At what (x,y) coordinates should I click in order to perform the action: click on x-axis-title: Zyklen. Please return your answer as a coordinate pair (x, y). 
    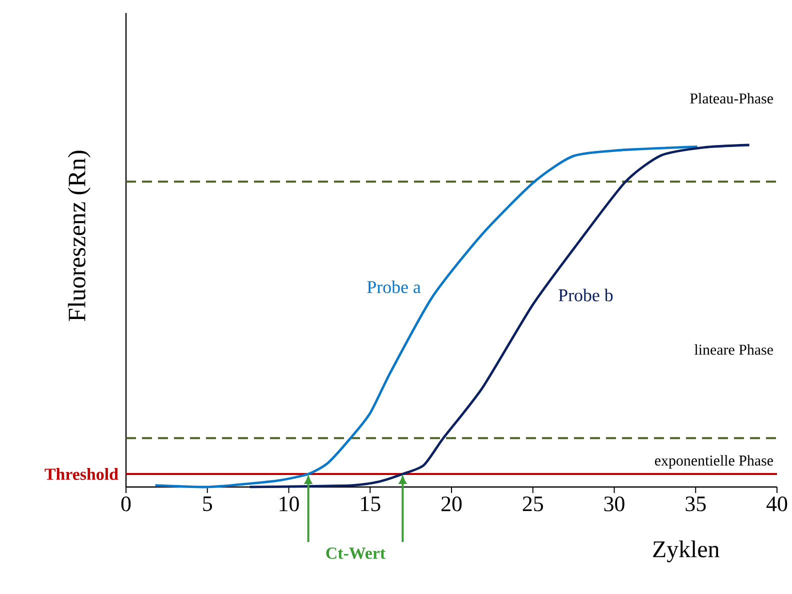
    Looking at the image, I should click on (686, 551).